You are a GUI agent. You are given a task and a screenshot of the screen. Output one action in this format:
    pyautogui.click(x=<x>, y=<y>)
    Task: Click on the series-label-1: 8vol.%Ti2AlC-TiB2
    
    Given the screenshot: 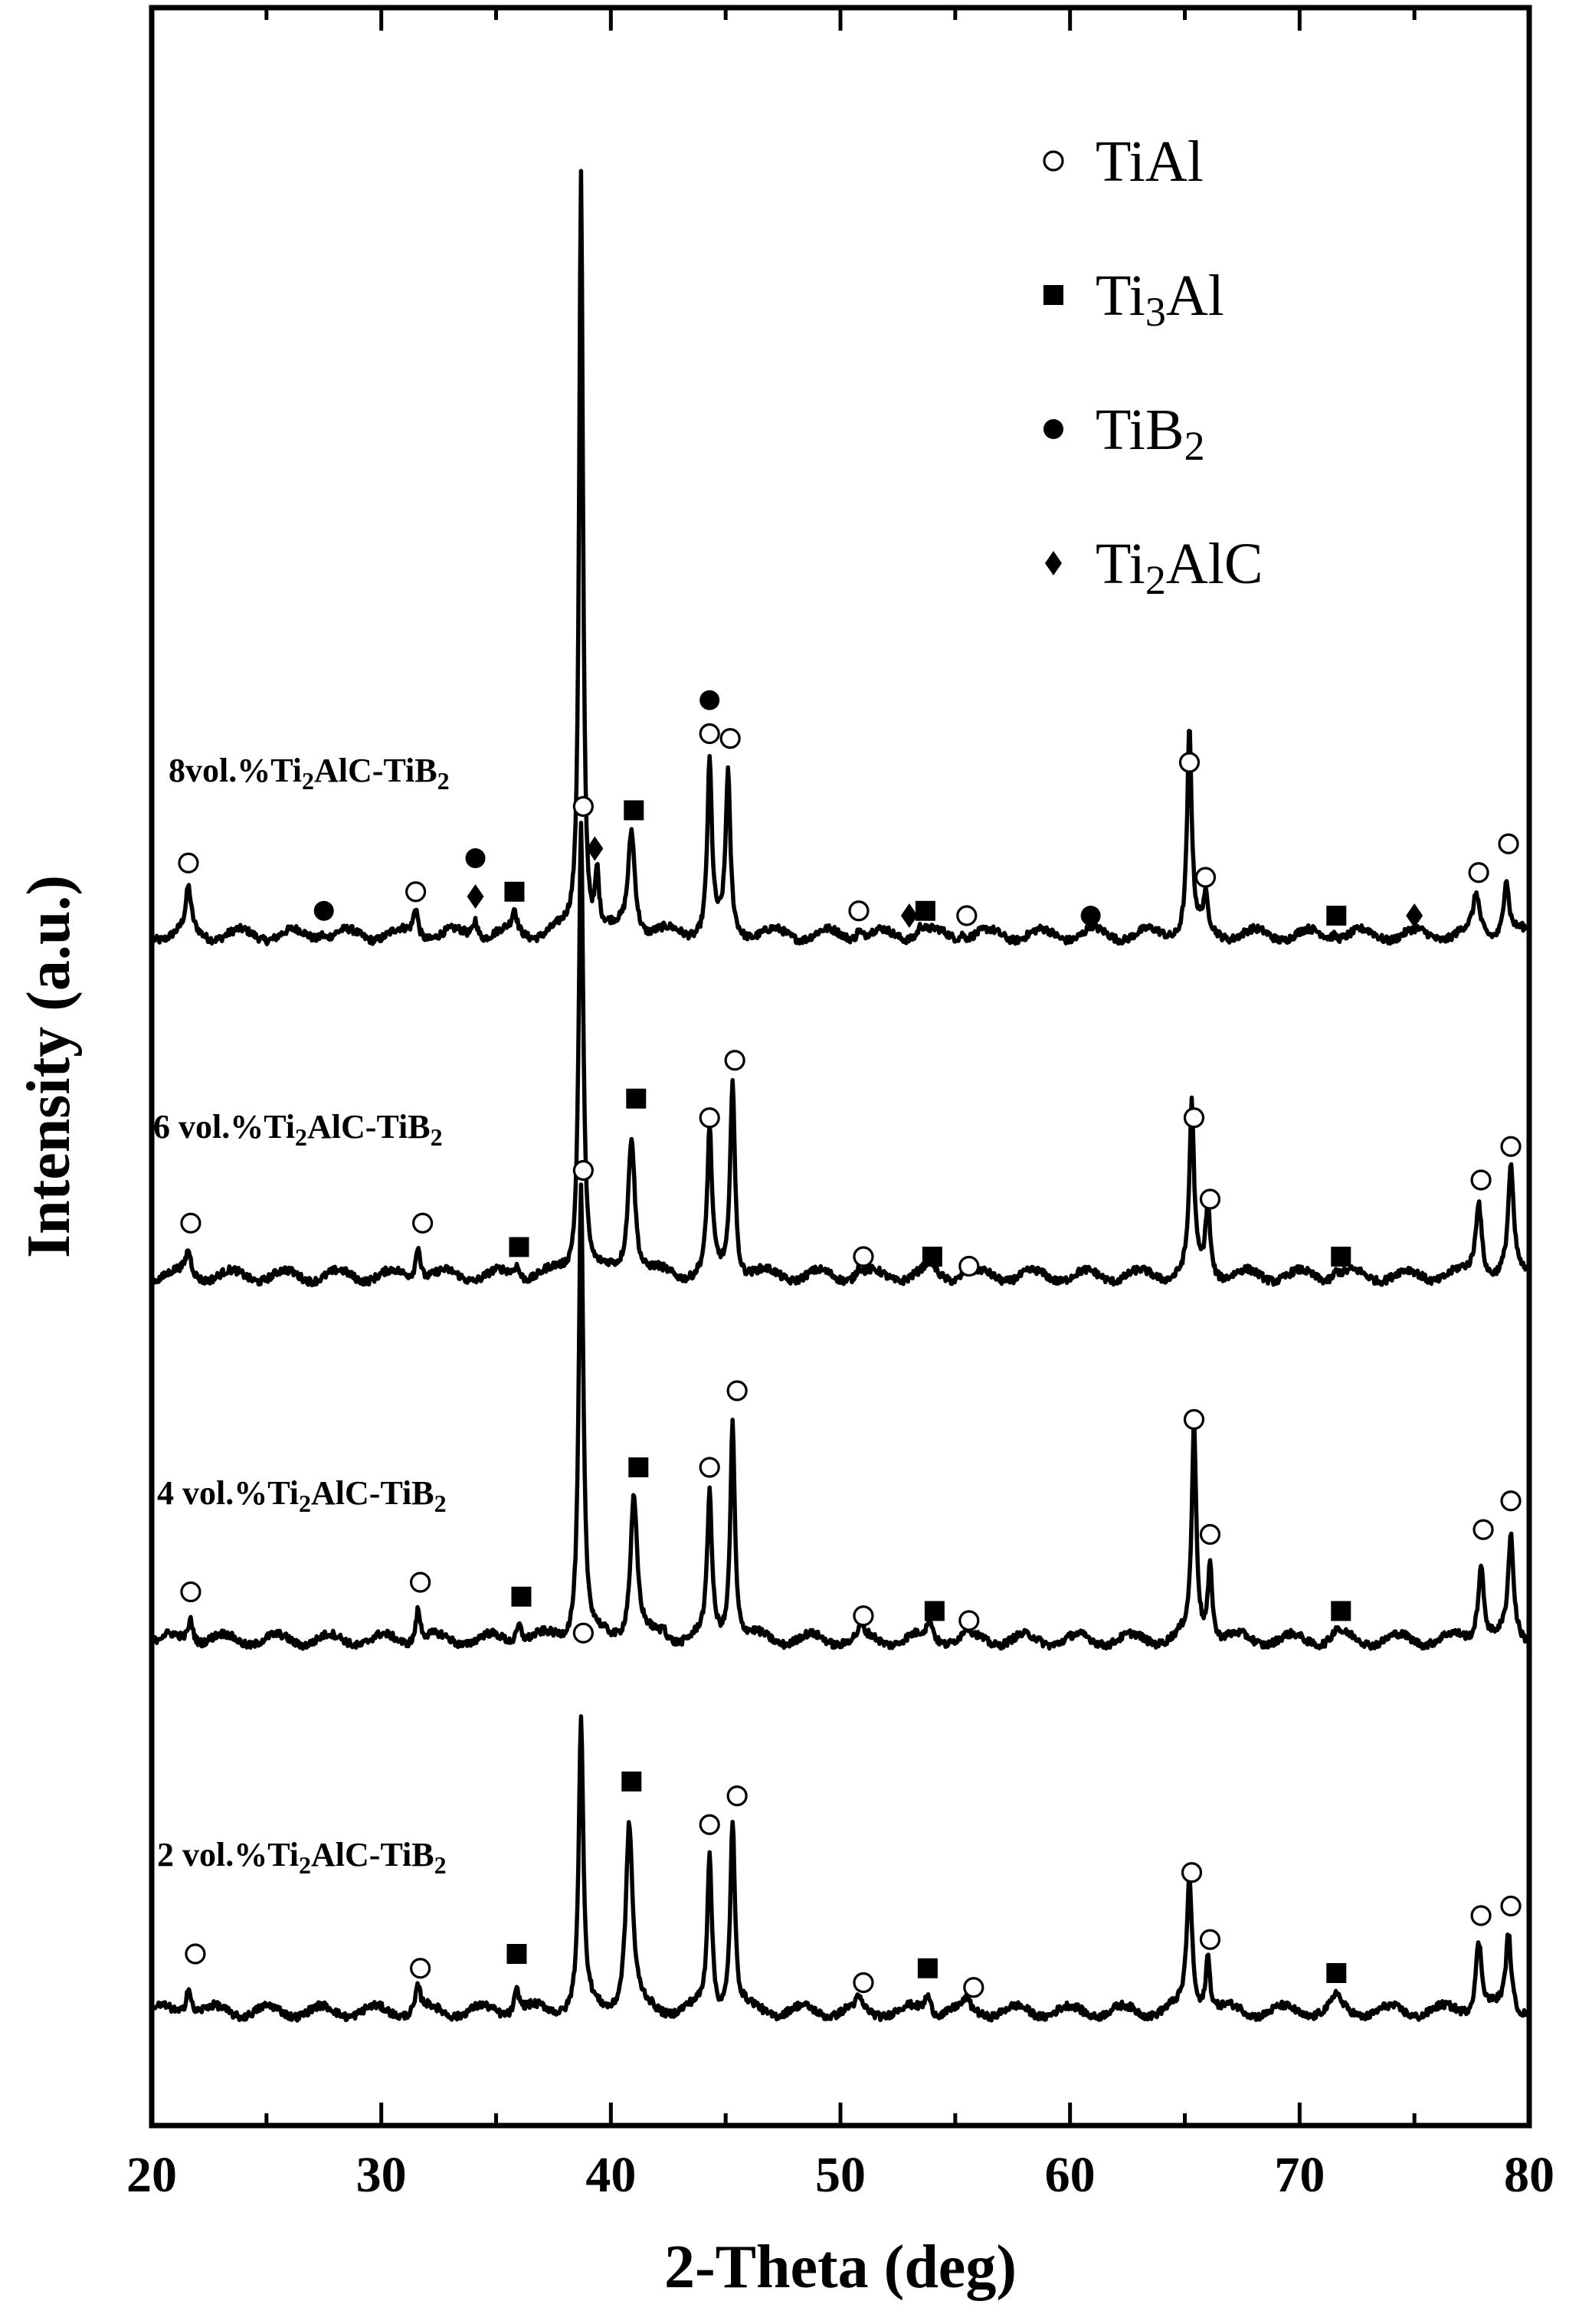 What is the action you would take?
    pyautogui.click(x=309, y=773)
    